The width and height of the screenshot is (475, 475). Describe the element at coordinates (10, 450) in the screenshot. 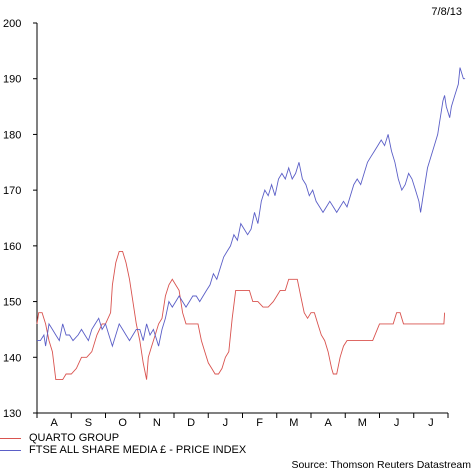

I see `legend-swatch-ftse` at that location.